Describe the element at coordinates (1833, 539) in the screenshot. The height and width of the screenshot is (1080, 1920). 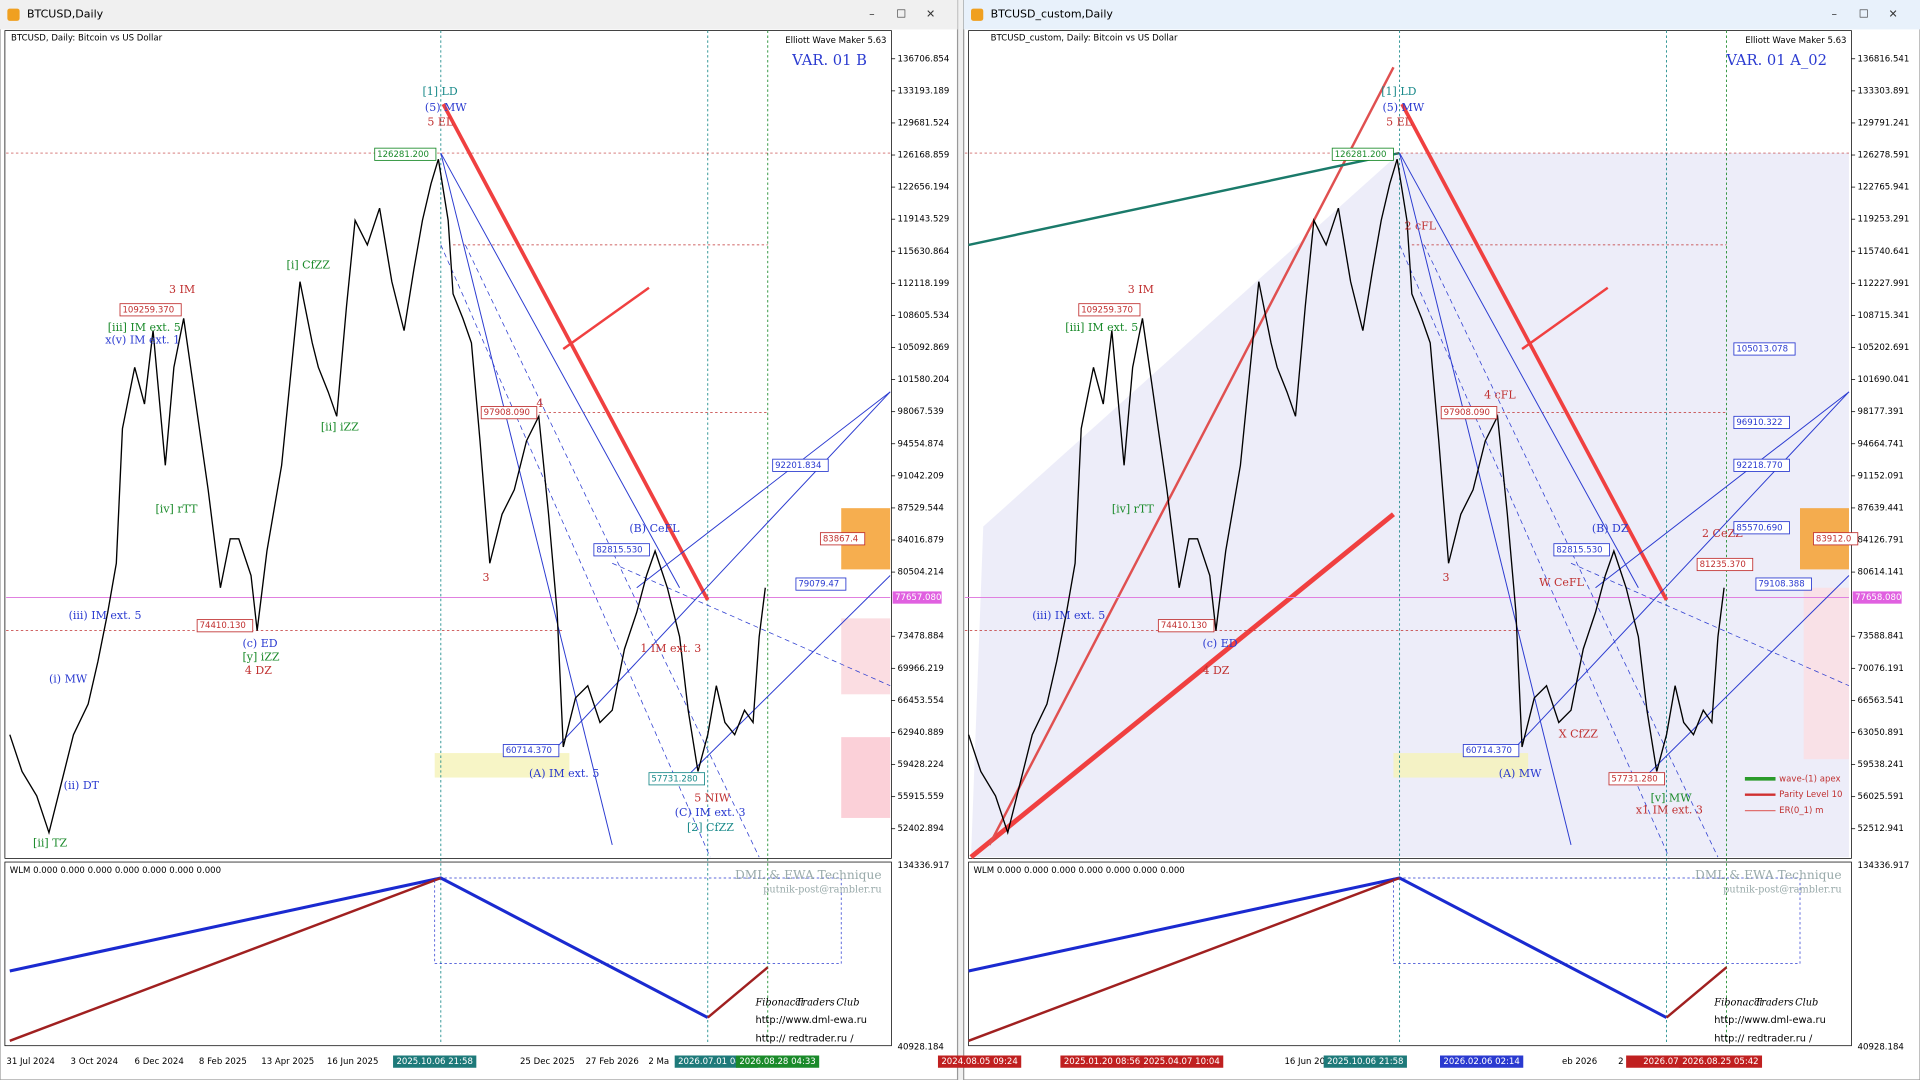
I see `price-box-label: 83912.0` at that location.